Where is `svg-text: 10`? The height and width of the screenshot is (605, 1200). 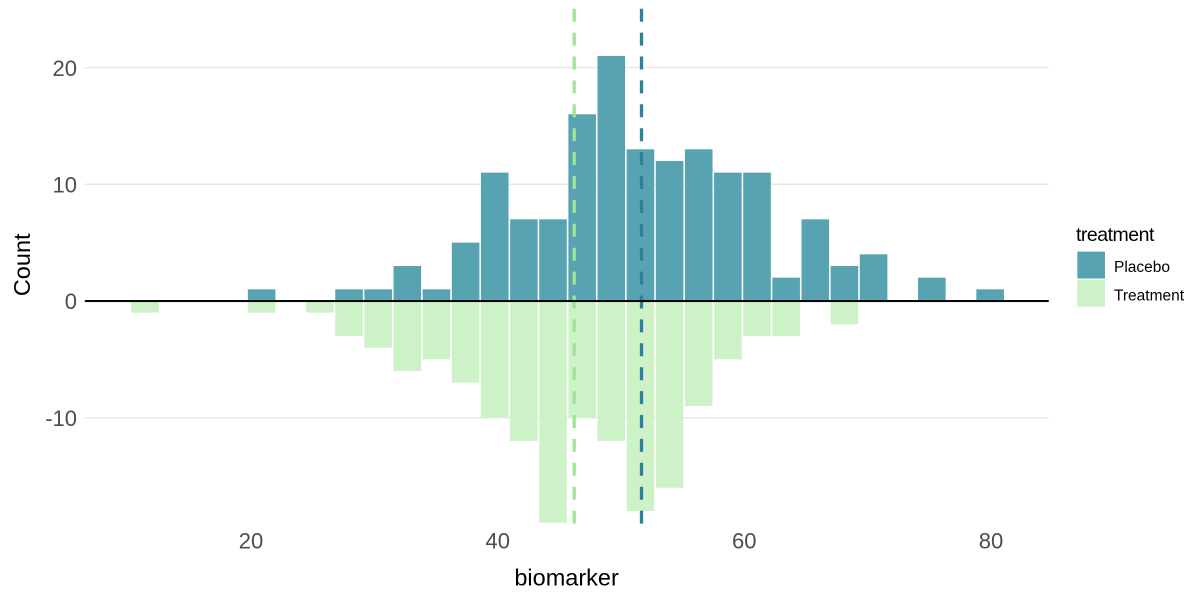
svg-text: 10 is located at coordinates (65, 185).